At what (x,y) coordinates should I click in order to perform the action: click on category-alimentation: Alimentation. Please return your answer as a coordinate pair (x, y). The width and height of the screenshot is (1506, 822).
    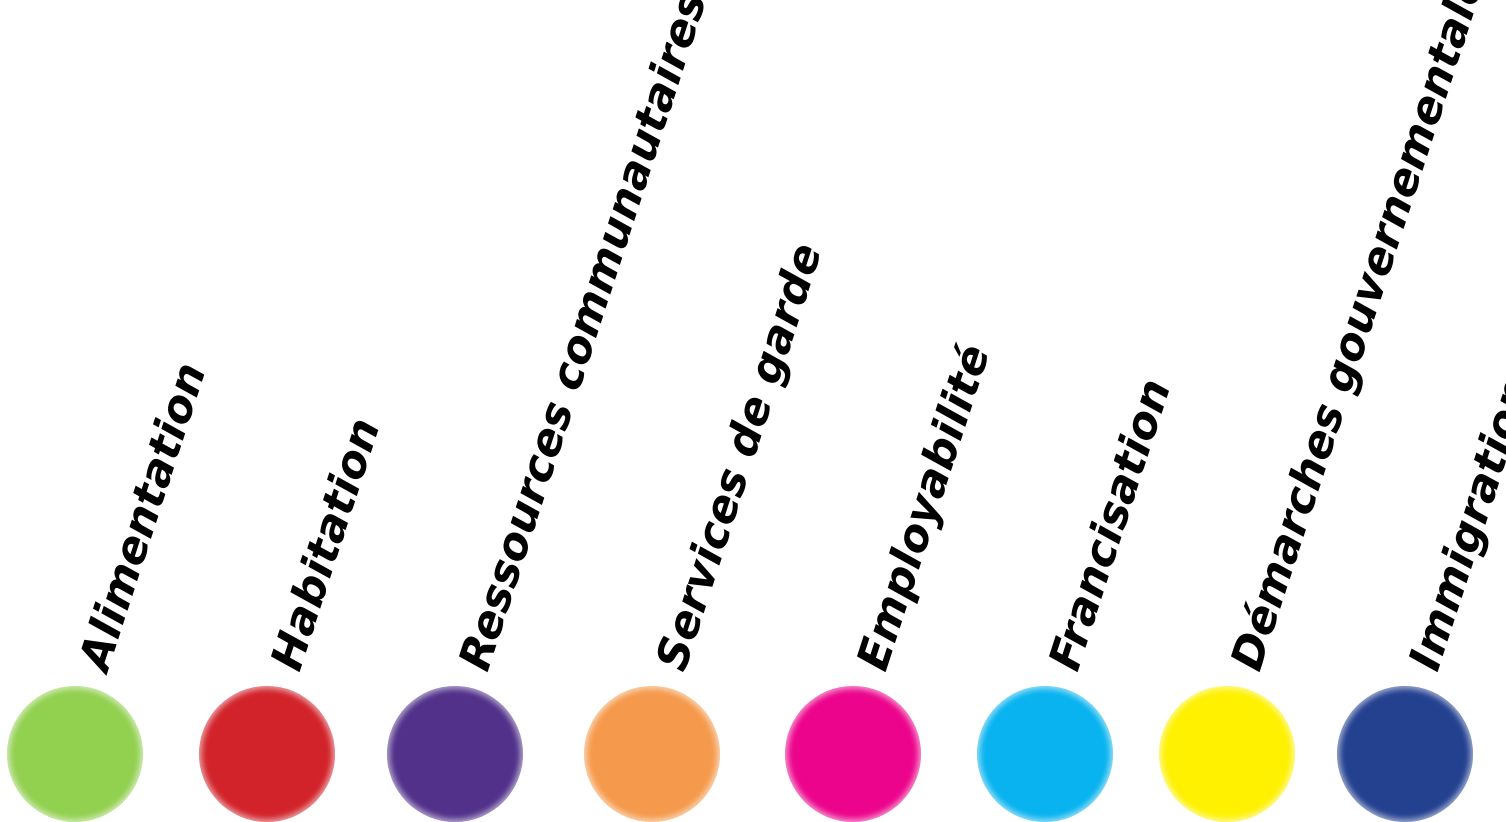
    Looking at the image, I should click on (111, 411).